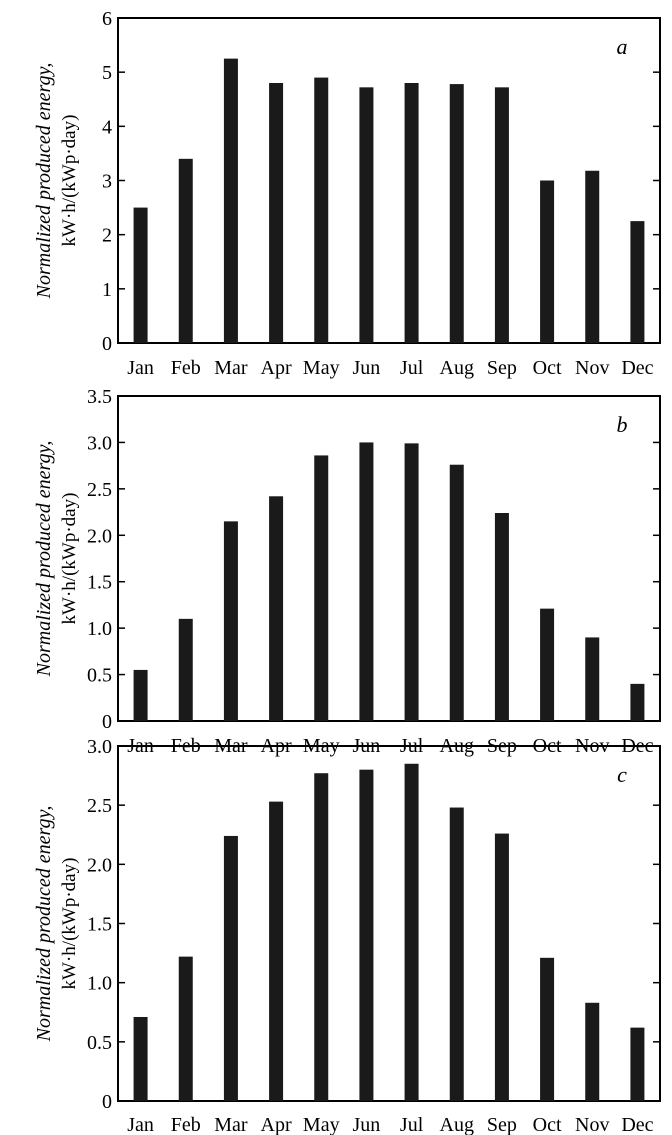 The height and width of the screenshot is (1135, 672). What do you see at coordinates (622, 46) in the screenshot?
I see `panel-label: a` at bounding box center [622, 46].